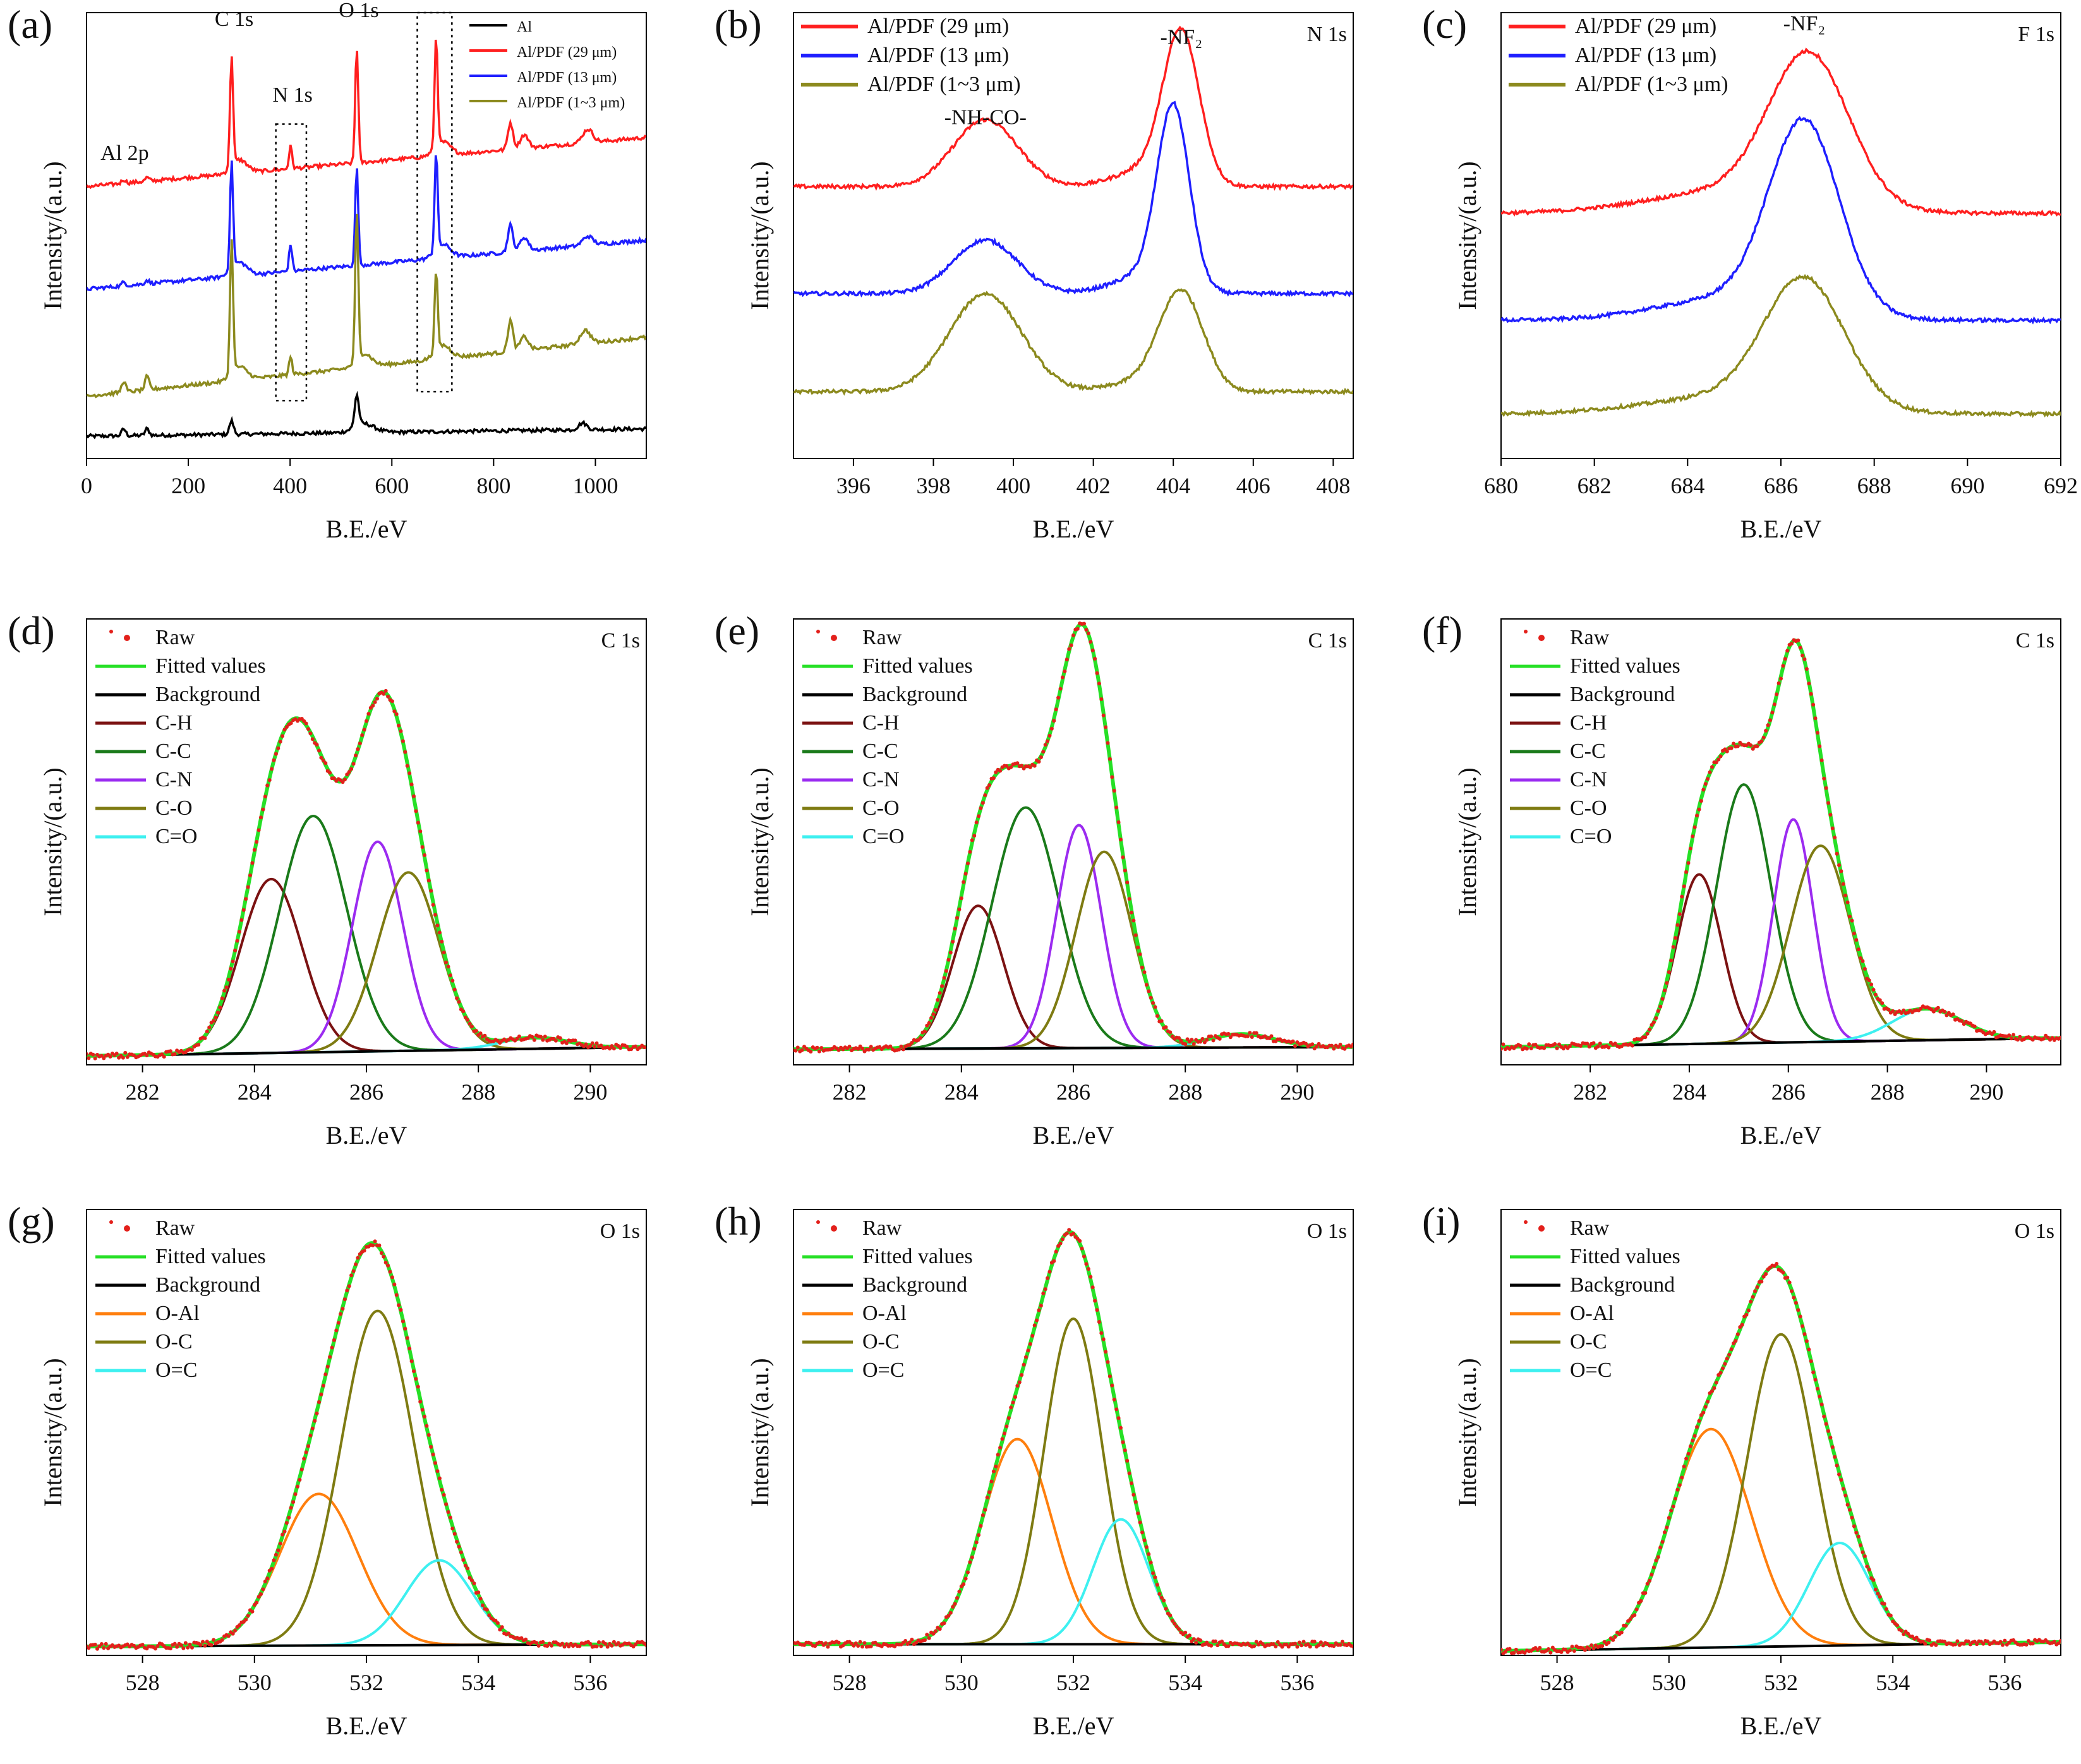 The height and width of the screenshot is (1764, 2081). What do you see at coordinates (1689, 1092) in the screenshot?
I see `x-tick-label: 284` at bounding box center [1689, 1092].